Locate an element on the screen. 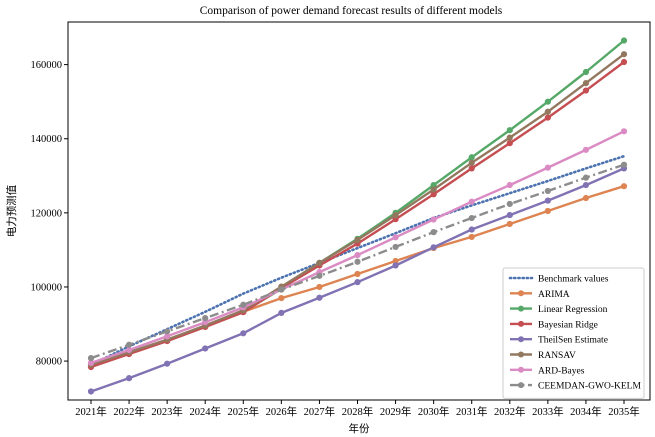 This screenshot has height=437, width=655. x-tick-label: 2032年 is located at coordinates (510, 411).